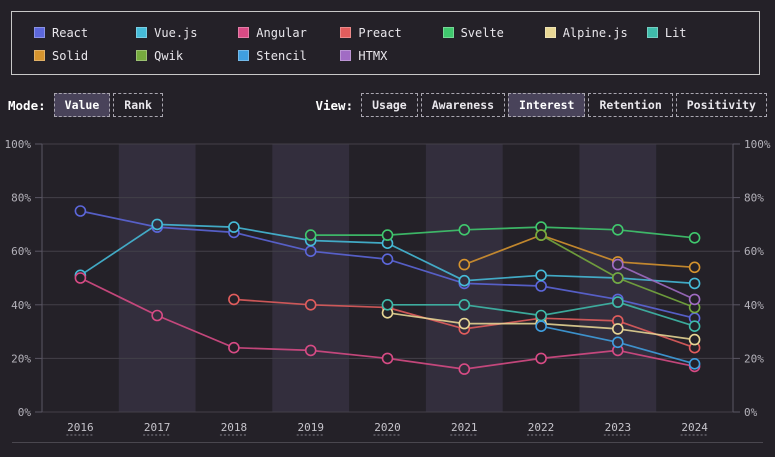  What do you see at coordinates (464, 230) in the screenshot?
I see `data-point-svelte-2021` at bounding box center [464, 230].